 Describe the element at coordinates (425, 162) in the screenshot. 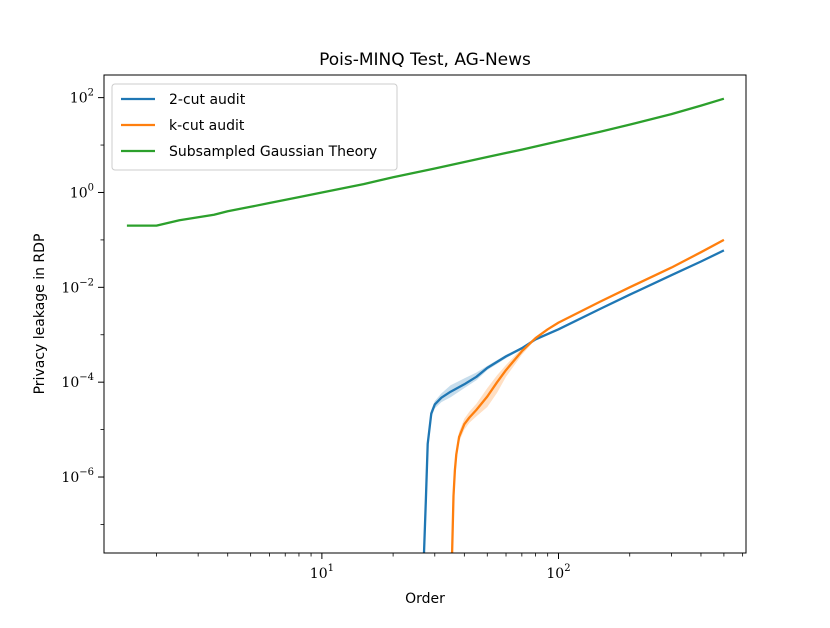

I see `subsampled-gaussian-theory-line` at that location.